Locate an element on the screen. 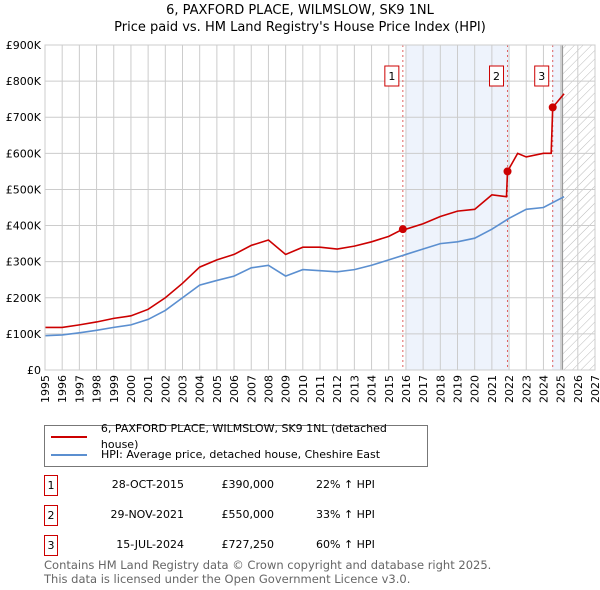  sale-row: 3 15-JUL-2024 £727,250 60% ↑ HPI is located at coordinates (244, 545).